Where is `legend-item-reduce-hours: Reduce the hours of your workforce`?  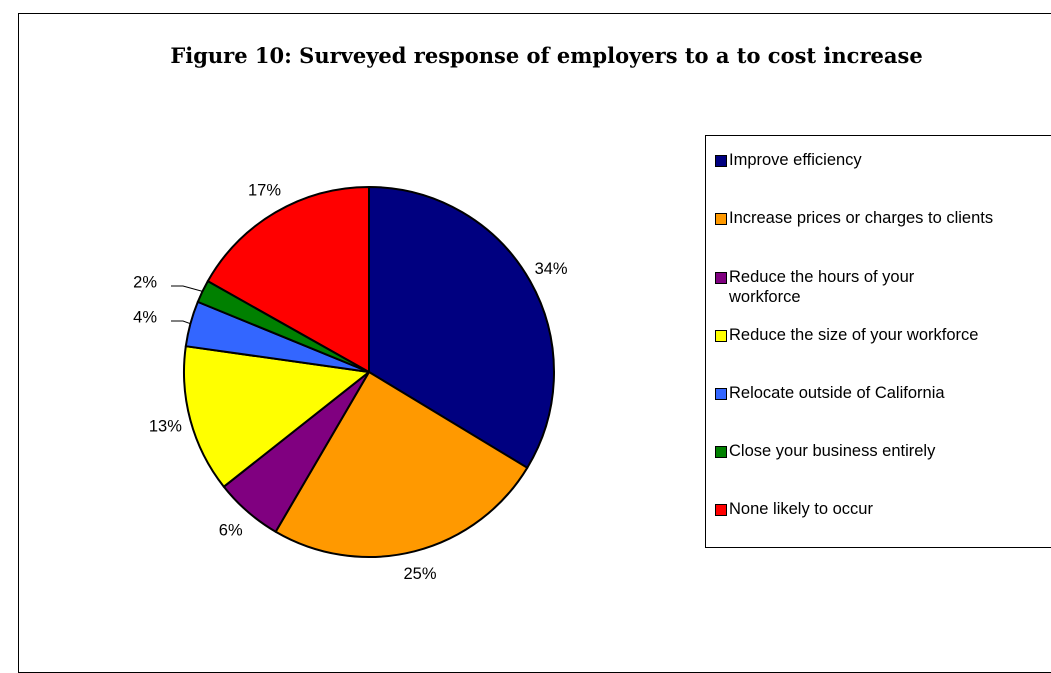 legend-item-reduce-hours: Reduce the hours of your workforce is located at coordinates (883, 287).